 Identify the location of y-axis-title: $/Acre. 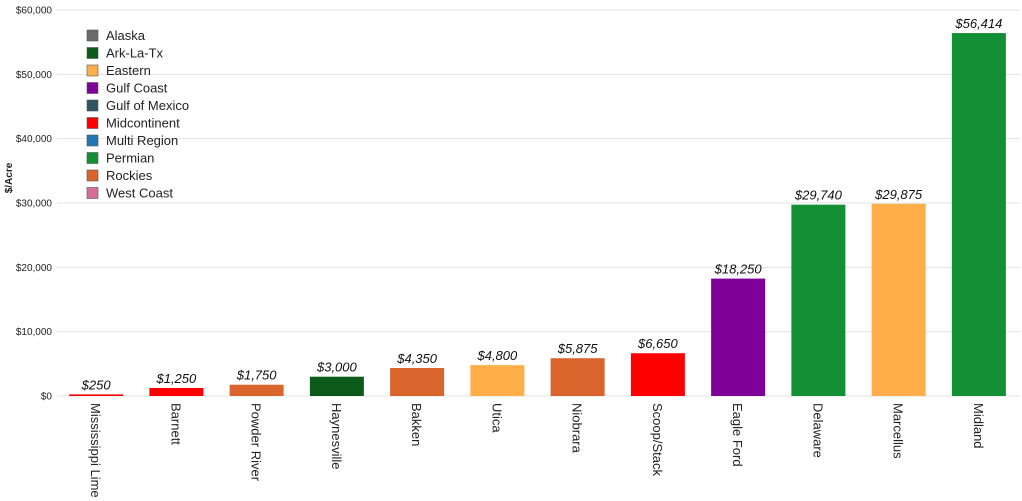
(9, 177).